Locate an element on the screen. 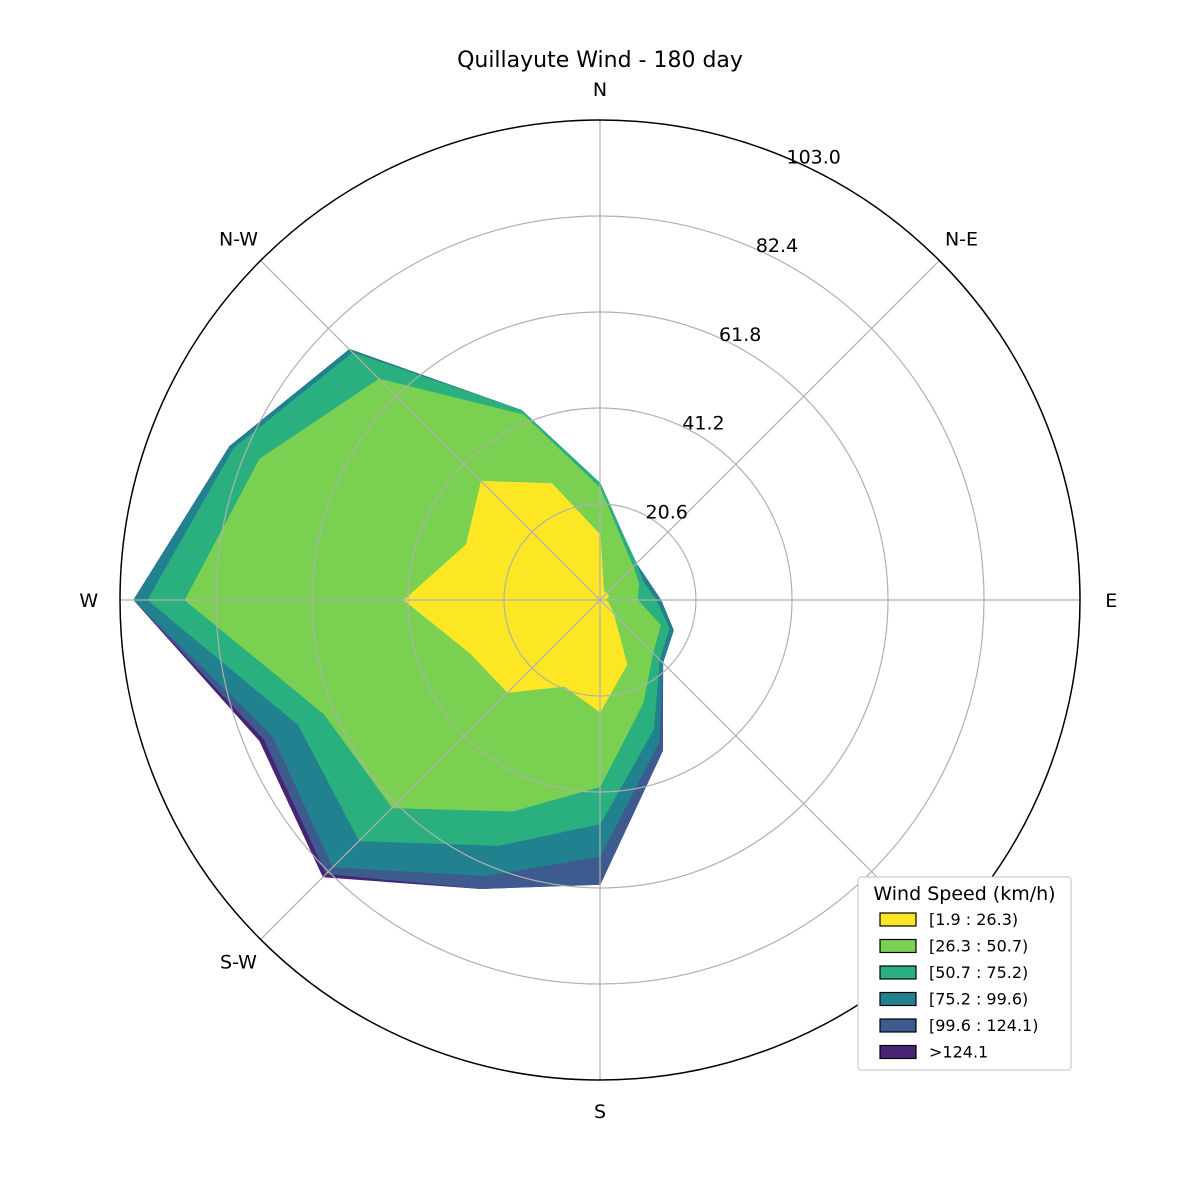  direction-label-w: W is located at coordinates (88, 601).